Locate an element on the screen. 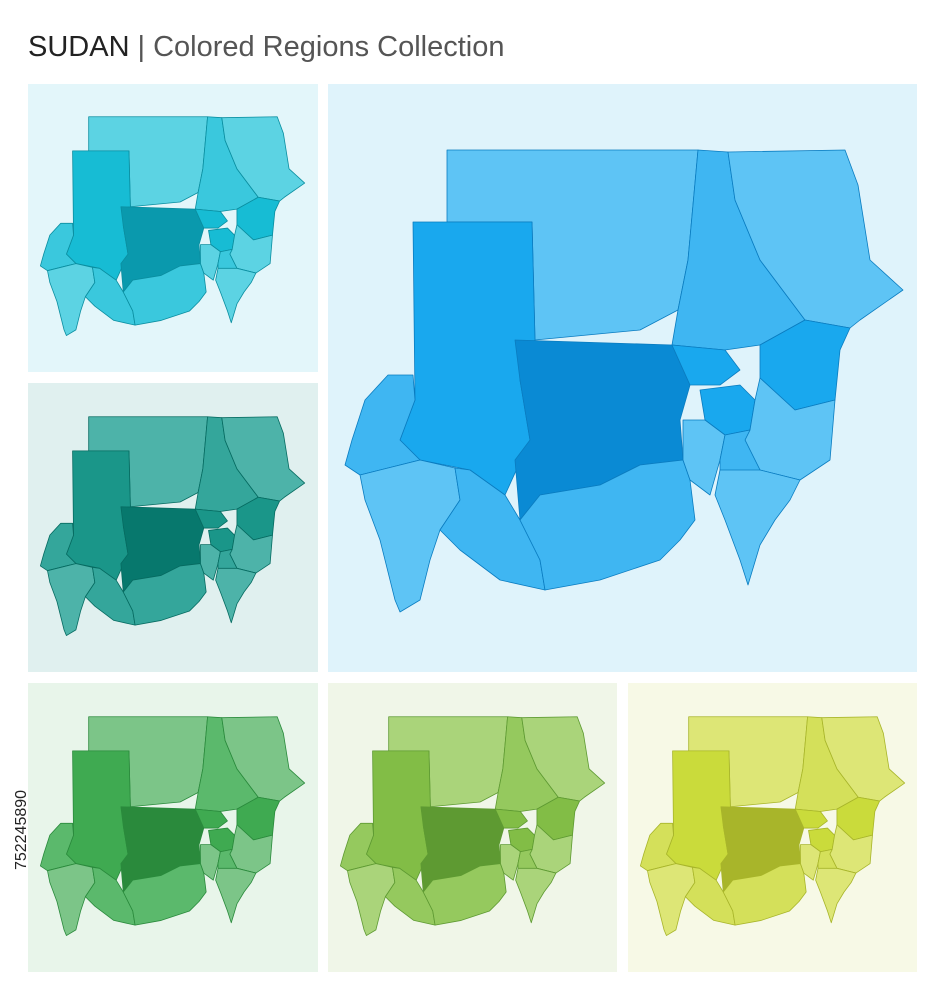  title: SUDAN is located at coordinates (79, 47).